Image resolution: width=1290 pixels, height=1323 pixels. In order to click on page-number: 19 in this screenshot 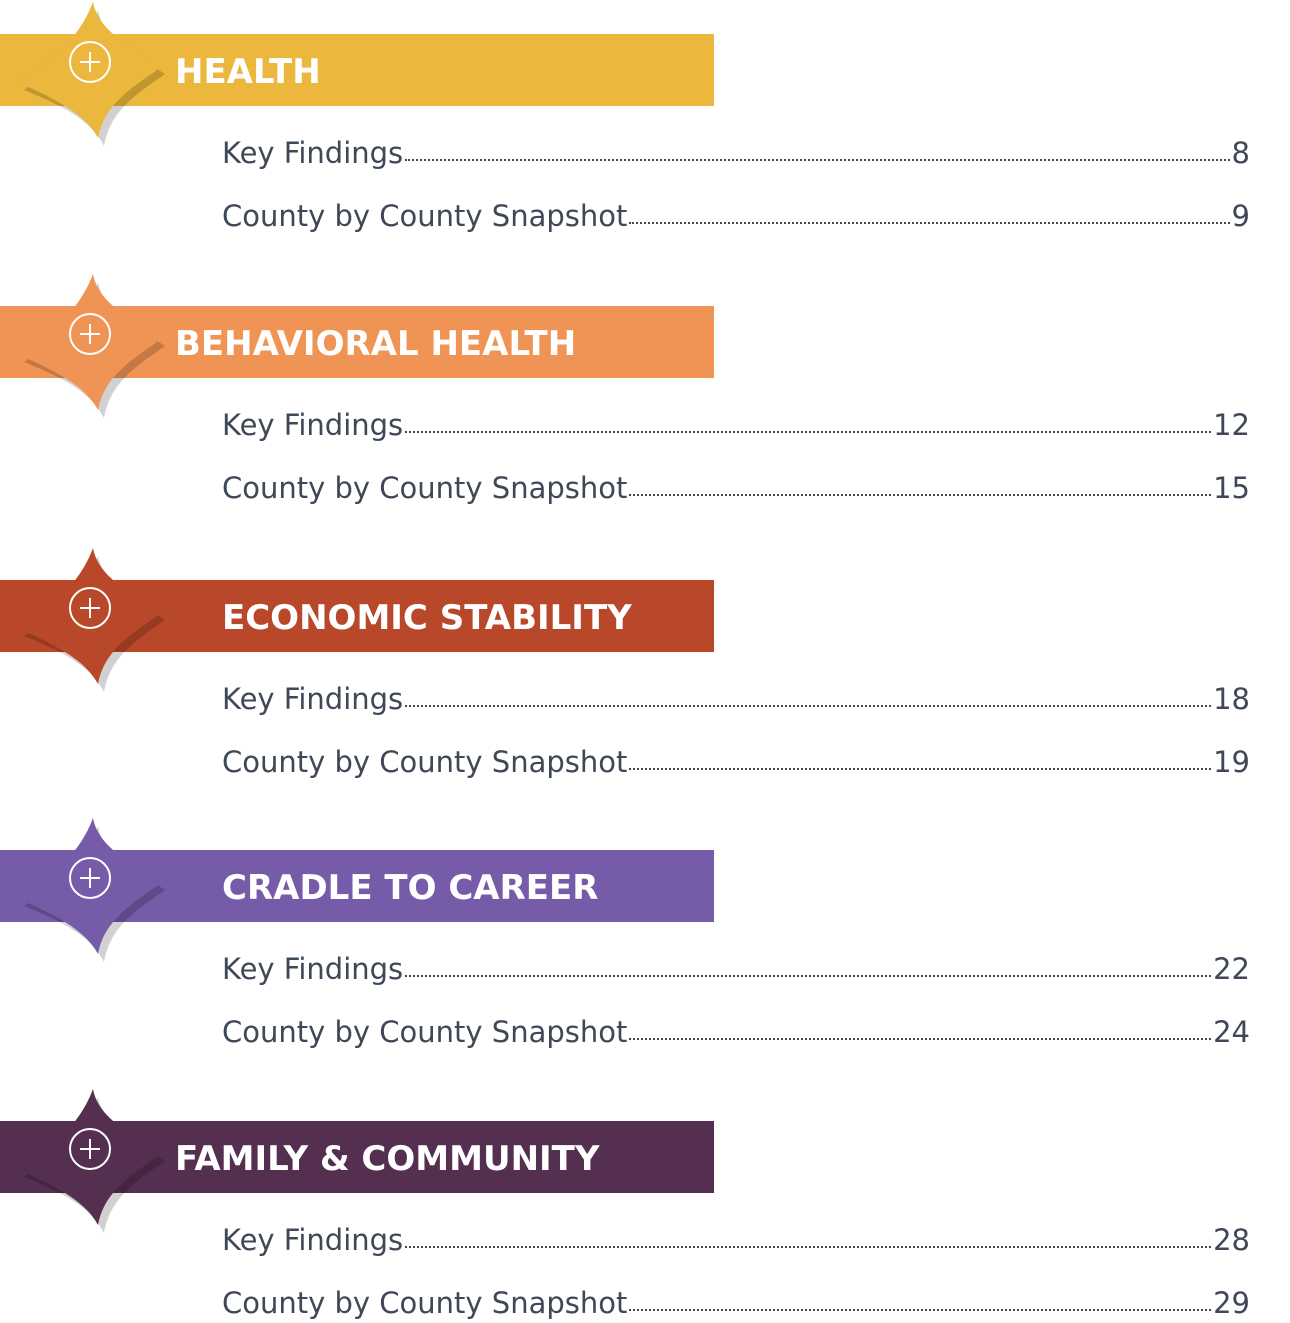, I will do `click(1231, 762)`.